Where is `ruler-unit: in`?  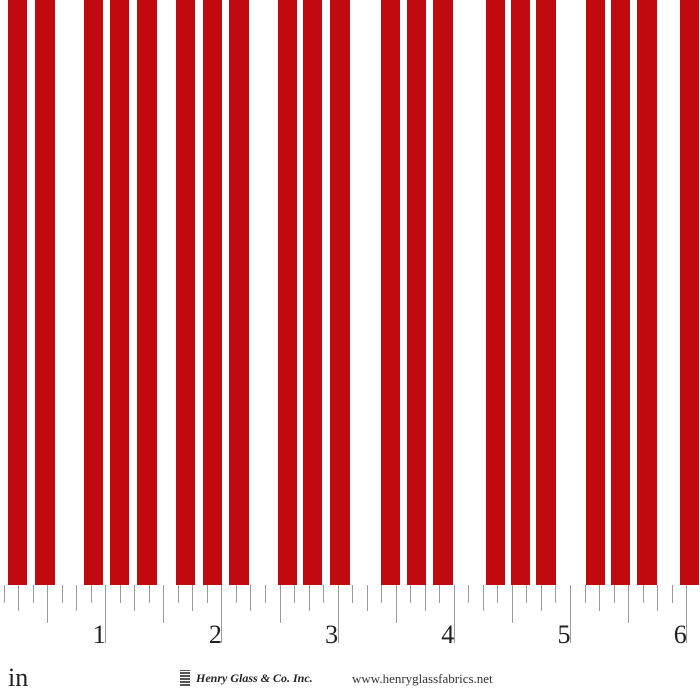 ruler-unit: in is located at coordinates (18, 677).